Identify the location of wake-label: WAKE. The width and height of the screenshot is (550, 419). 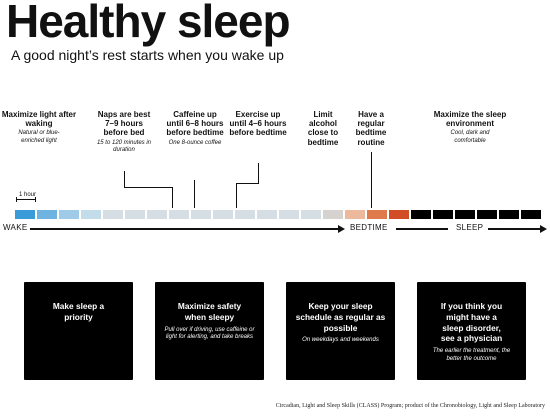
(15, 227).